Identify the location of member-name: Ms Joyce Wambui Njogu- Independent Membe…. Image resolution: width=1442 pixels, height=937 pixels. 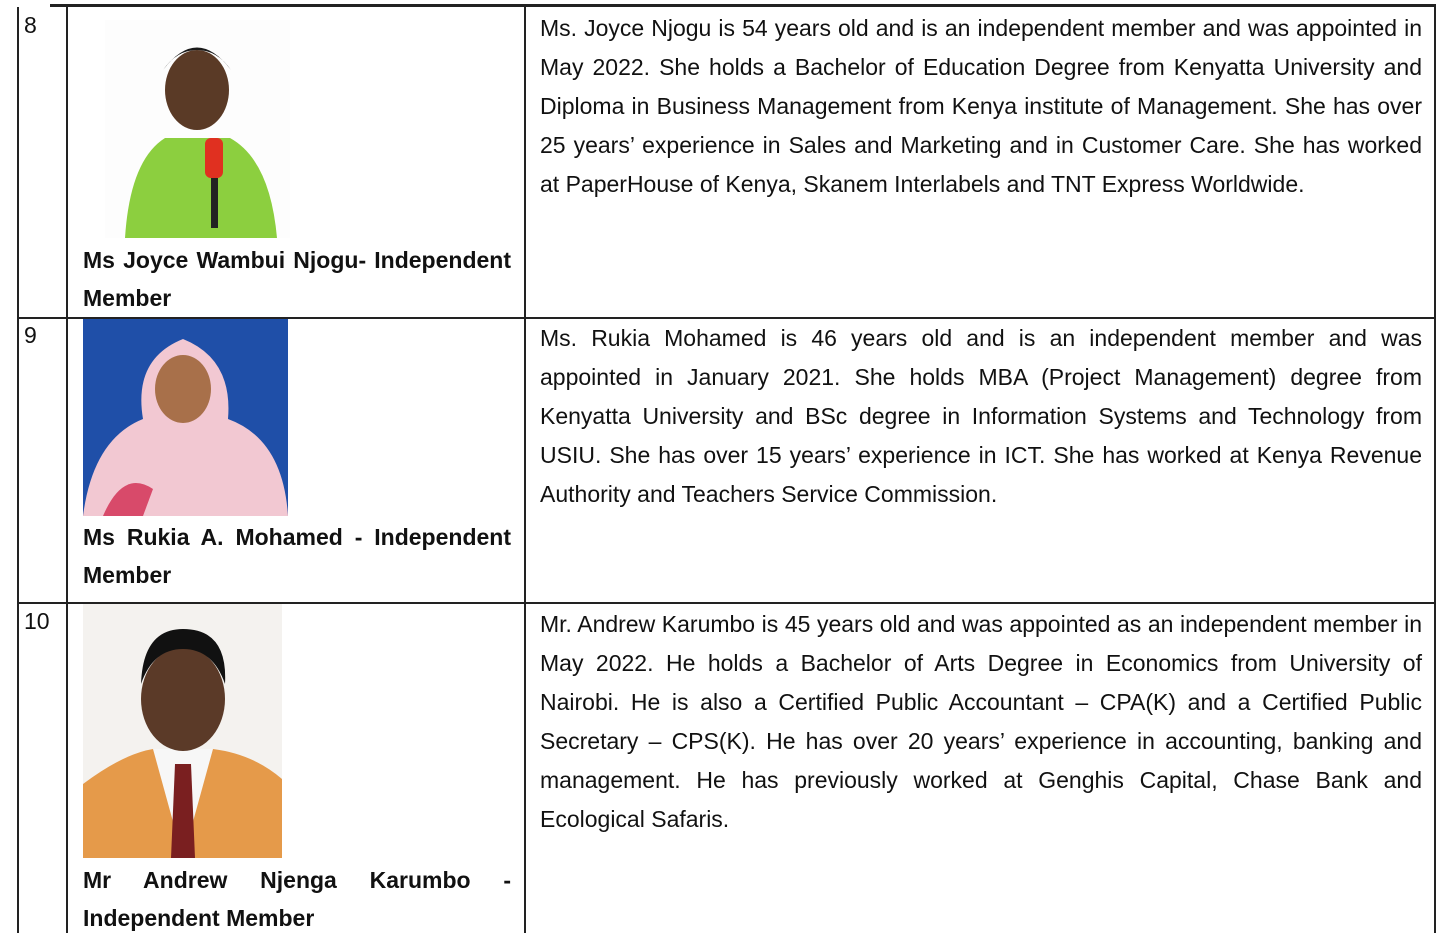
(297, 279).